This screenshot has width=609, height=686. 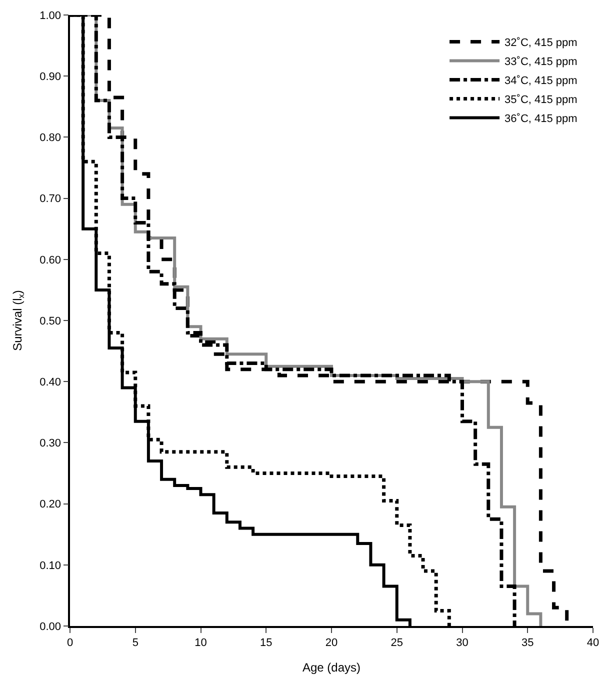 I want to click on y-tick-label: 0.30, so click(x=51, y=444).